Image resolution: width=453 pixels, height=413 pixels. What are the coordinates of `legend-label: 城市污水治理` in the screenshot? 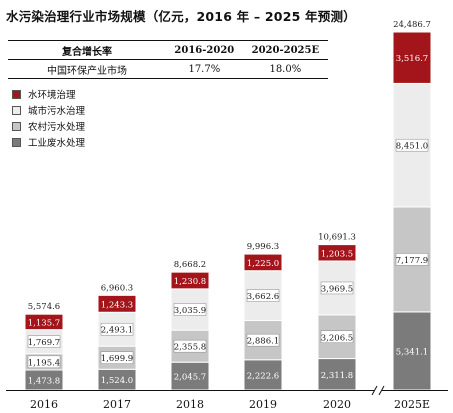 It's located at (57, 111).